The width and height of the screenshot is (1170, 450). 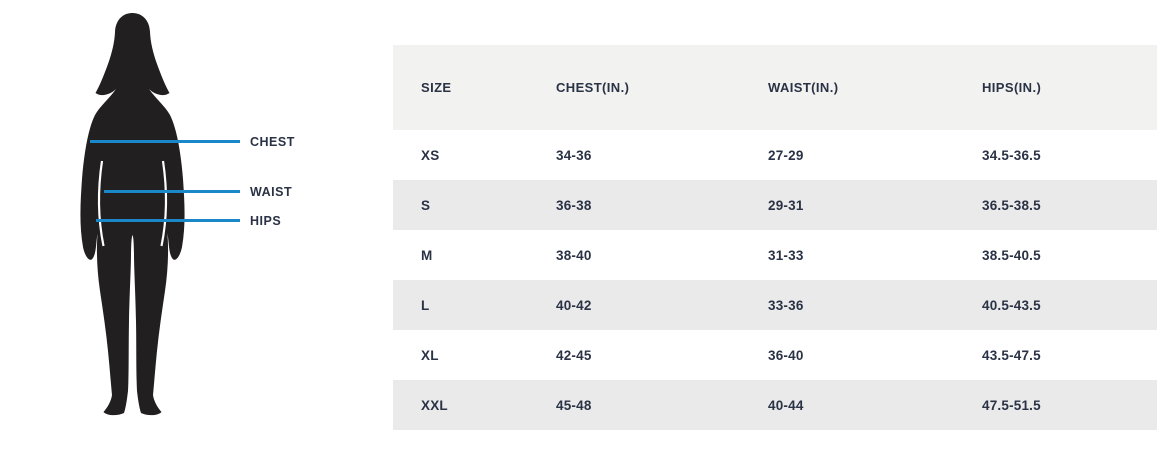 What do you see at coordinates (430, 155) in the screenshot?
I see `cell-size: XS` at bounding box center [430, 155].